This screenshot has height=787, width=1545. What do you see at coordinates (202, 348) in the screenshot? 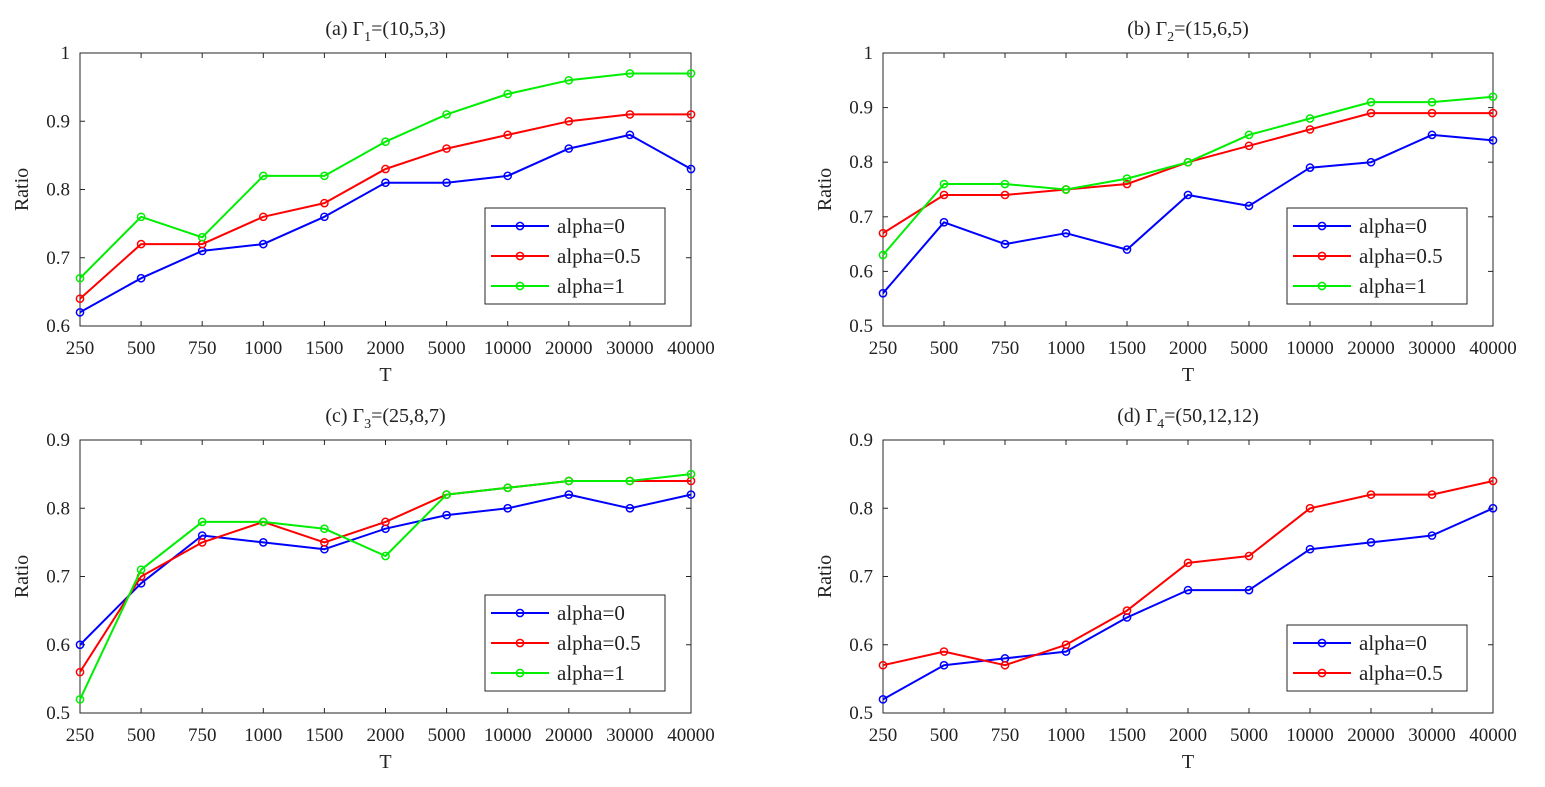
I see `x-tick-label: 750` at bounding box center [202, 348].